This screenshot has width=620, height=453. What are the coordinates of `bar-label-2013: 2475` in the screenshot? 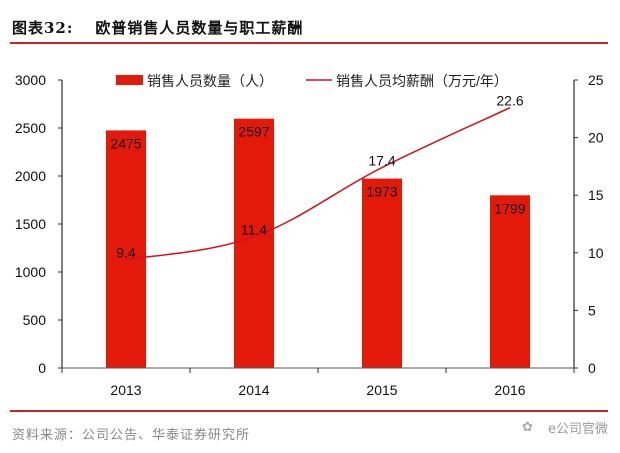 It's located at (125, 143).